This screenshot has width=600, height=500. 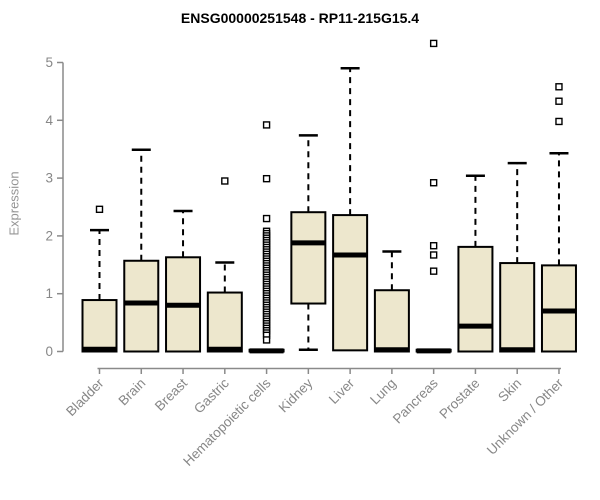 What do you see at coordinates (224, 265) in the screenshot?
I see `box-group-gastric` at bounding box center [224, 265].